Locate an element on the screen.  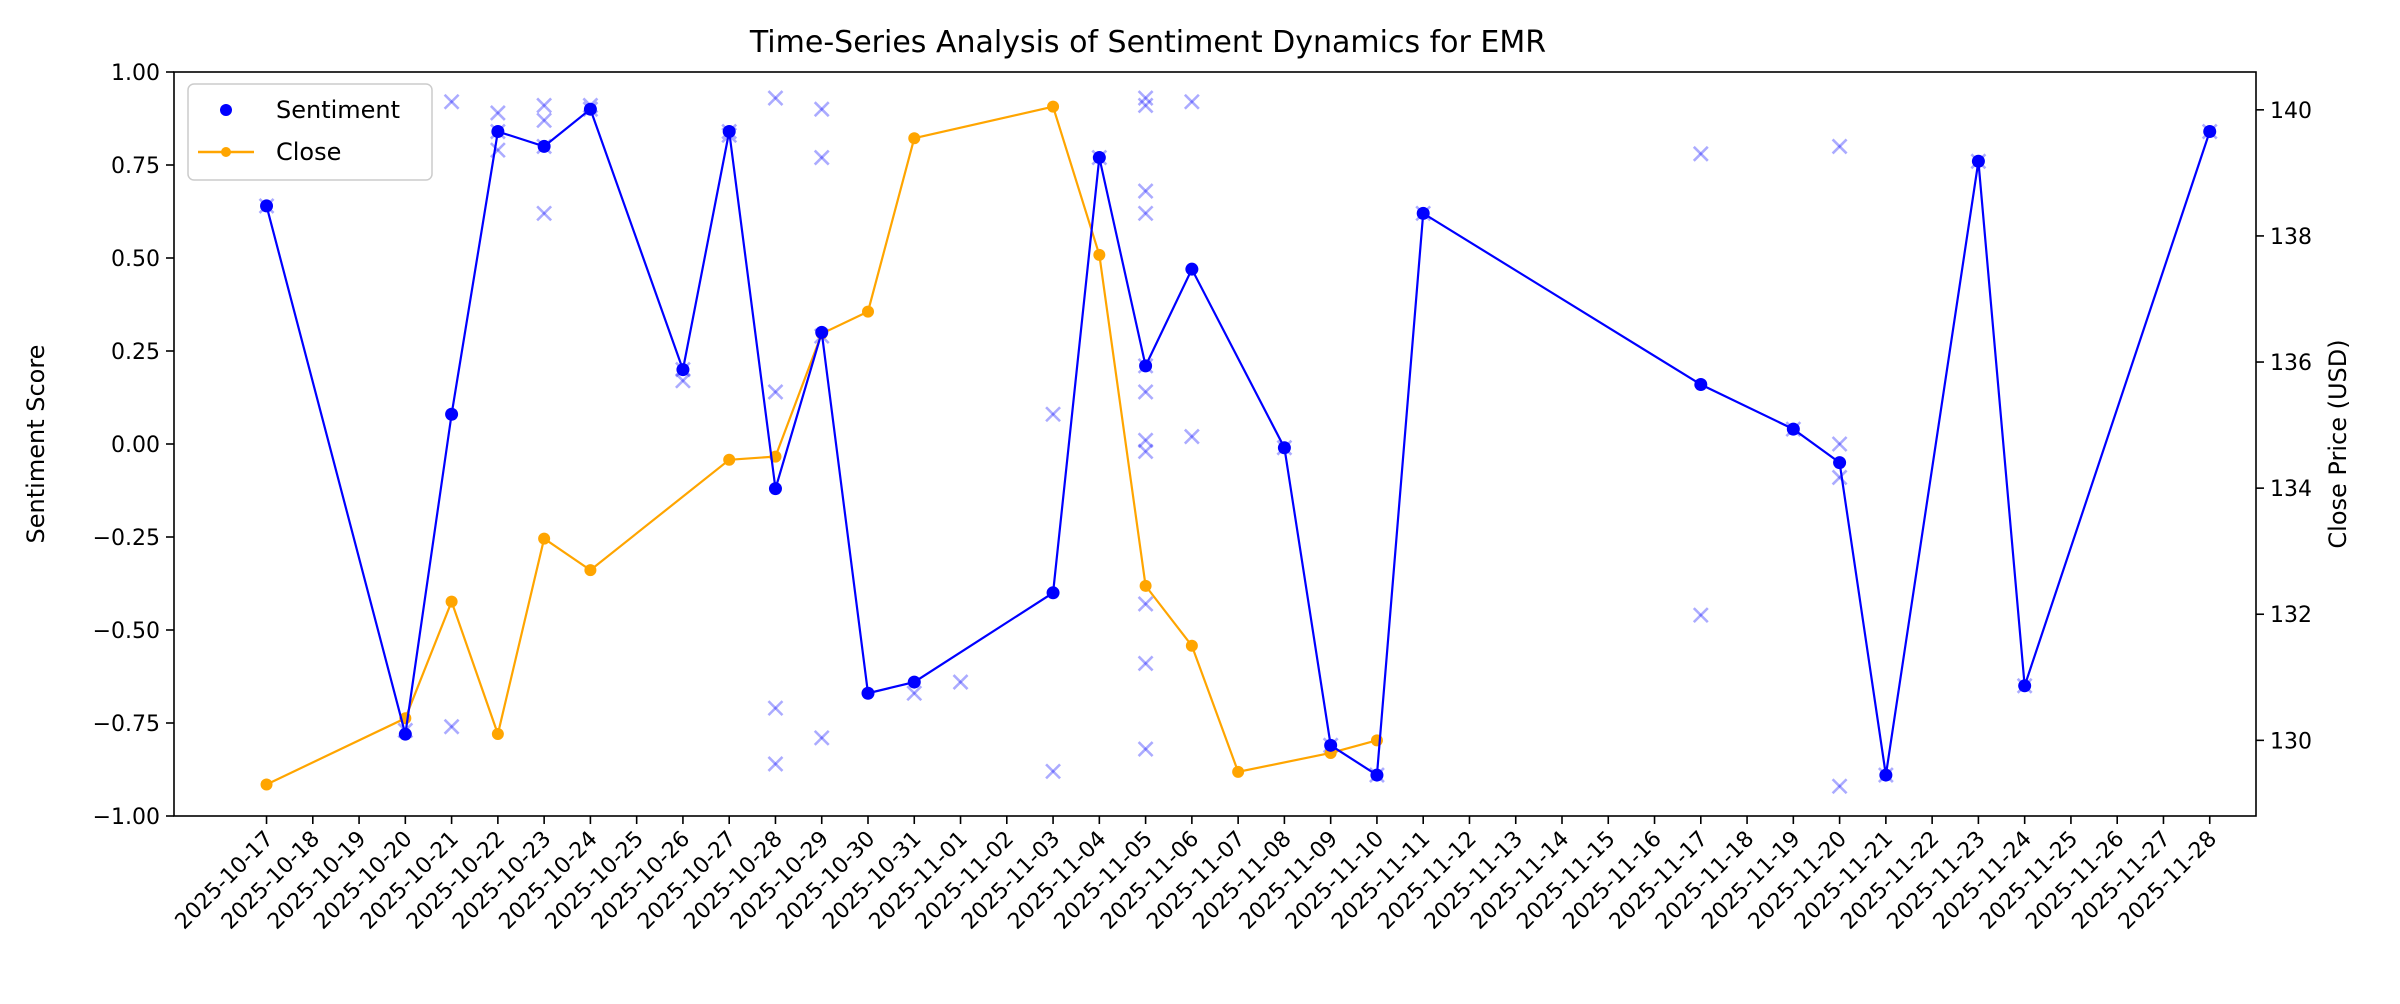
y-axis-label-right: Close Price (USD) is located at coordinates (2338, 443).